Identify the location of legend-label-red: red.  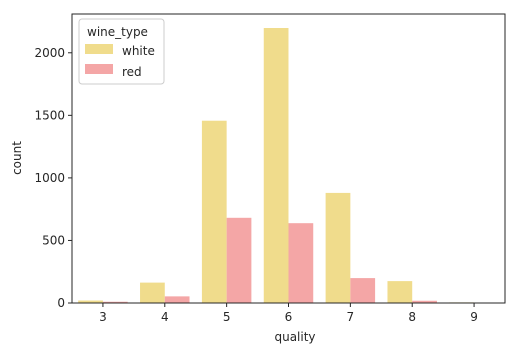
(132, 72).